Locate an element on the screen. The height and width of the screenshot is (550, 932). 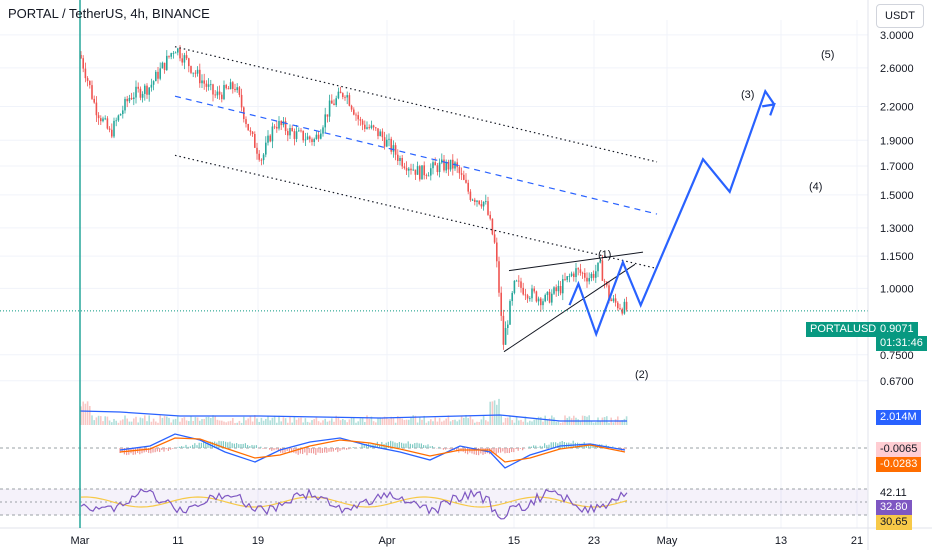
x-tick-label: Mar is located at coordinates (80, 541).